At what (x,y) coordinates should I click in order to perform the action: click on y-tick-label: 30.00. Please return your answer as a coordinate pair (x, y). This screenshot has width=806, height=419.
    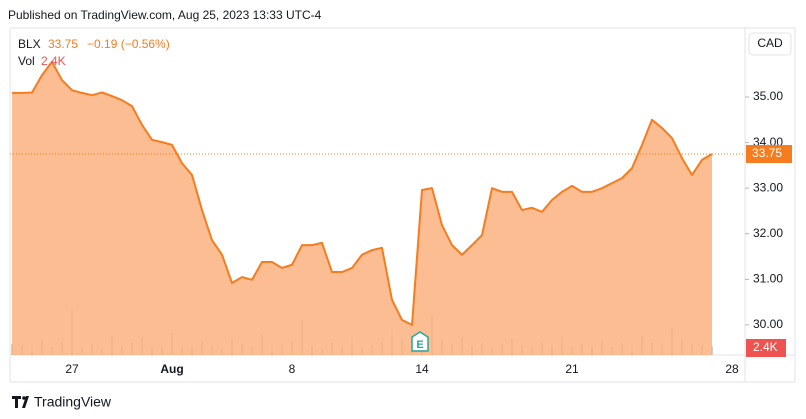
    Looking at the image, I should click on (768, 324).